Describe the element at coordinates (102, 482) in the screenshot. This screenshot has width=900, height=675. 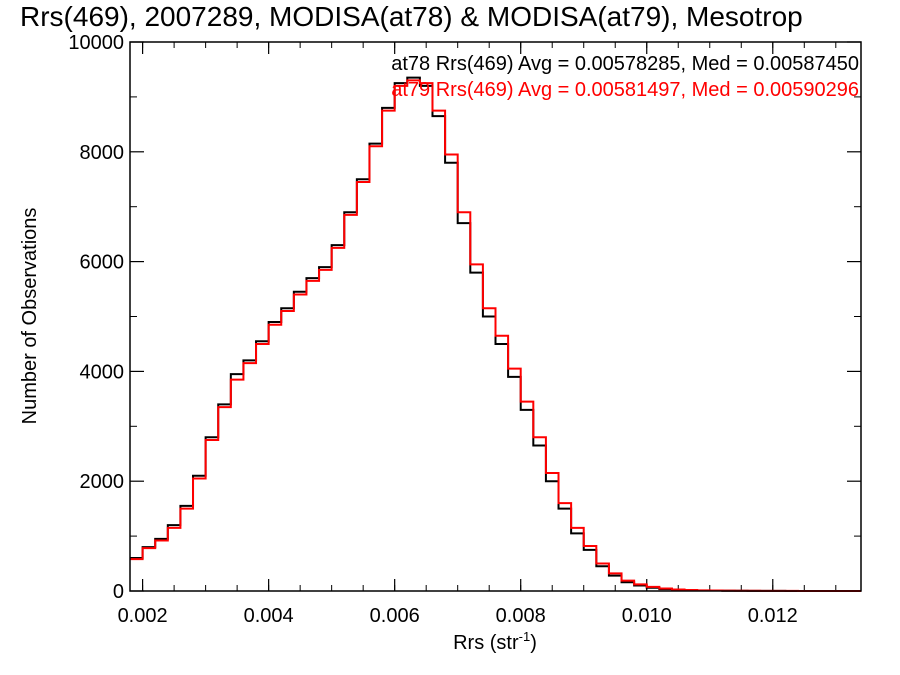
I see `y-tick-label: 2000` at that location.